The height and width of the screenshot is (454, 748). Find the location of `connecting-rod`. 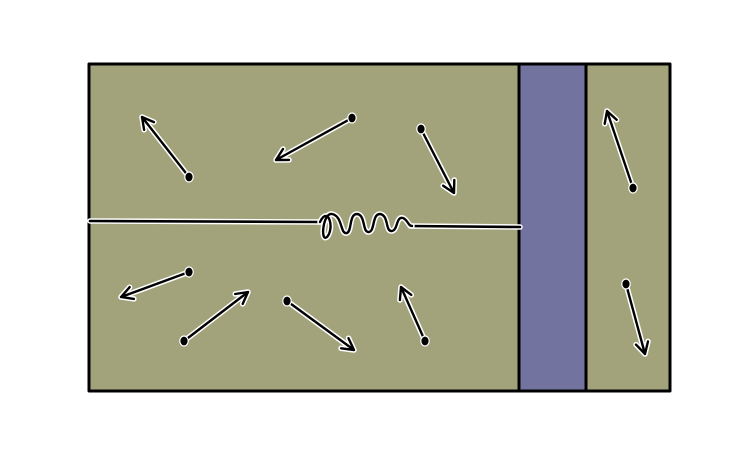

connecting-rod is located at coordinates (305, 224).